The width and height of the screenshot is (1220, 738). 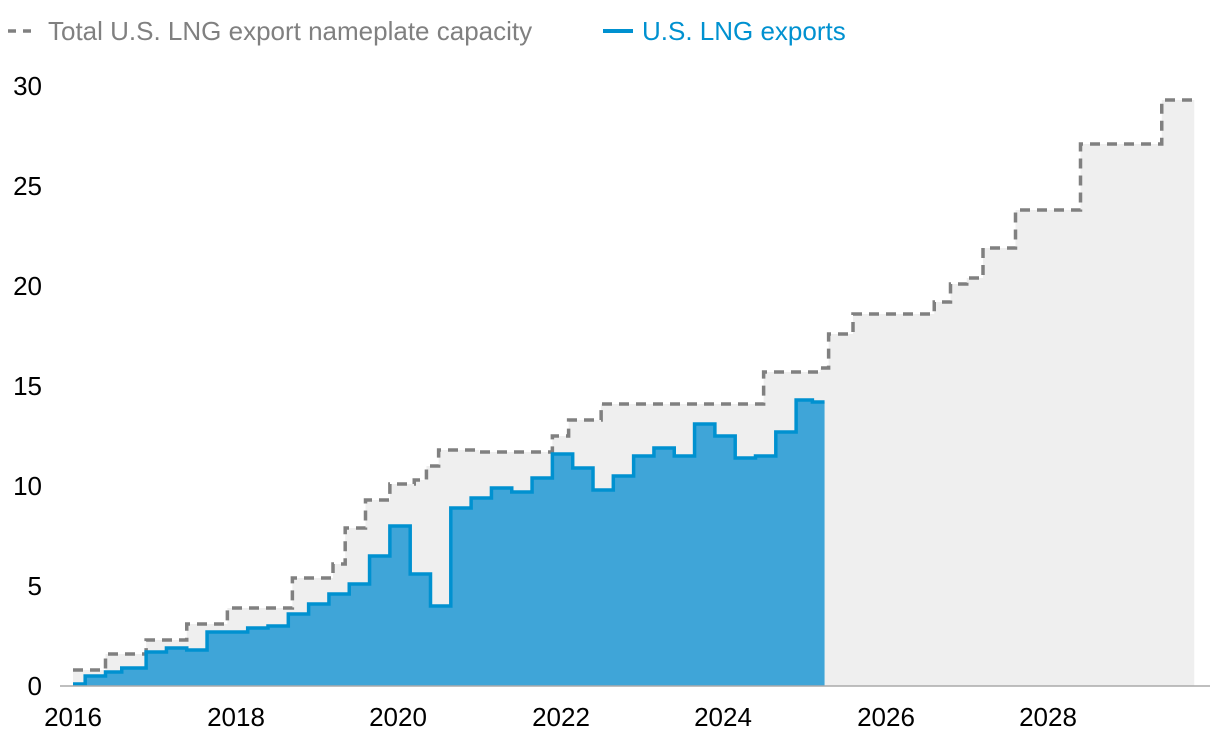 I want to click on y-tick-label: 15, so click(x=27, y=386).